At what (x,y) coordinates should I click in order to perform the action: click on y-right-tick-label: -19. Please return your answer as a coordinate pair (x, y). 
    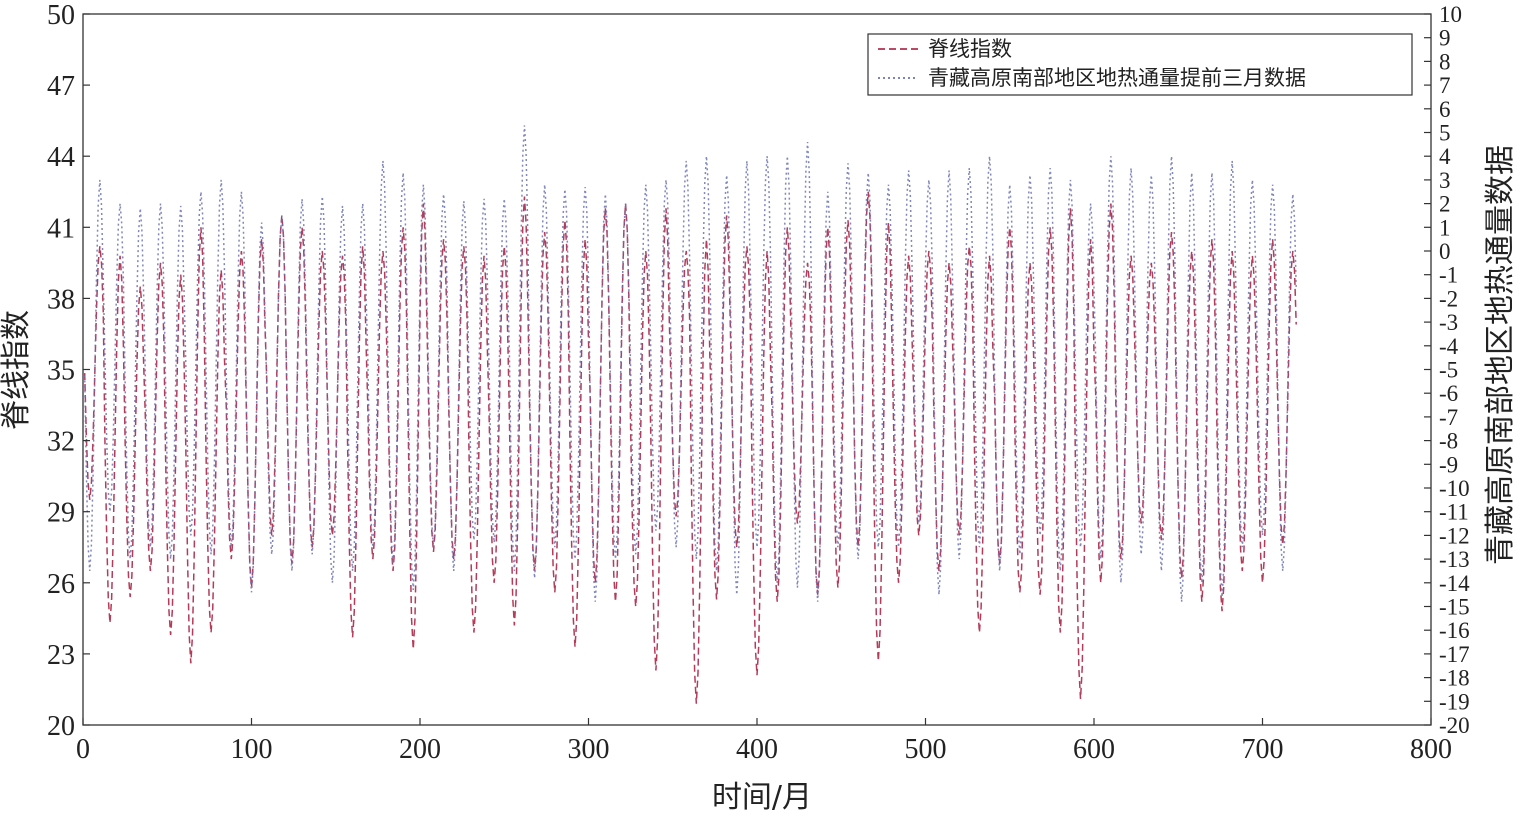
    Looking at the image, I should click on (1454, 701).